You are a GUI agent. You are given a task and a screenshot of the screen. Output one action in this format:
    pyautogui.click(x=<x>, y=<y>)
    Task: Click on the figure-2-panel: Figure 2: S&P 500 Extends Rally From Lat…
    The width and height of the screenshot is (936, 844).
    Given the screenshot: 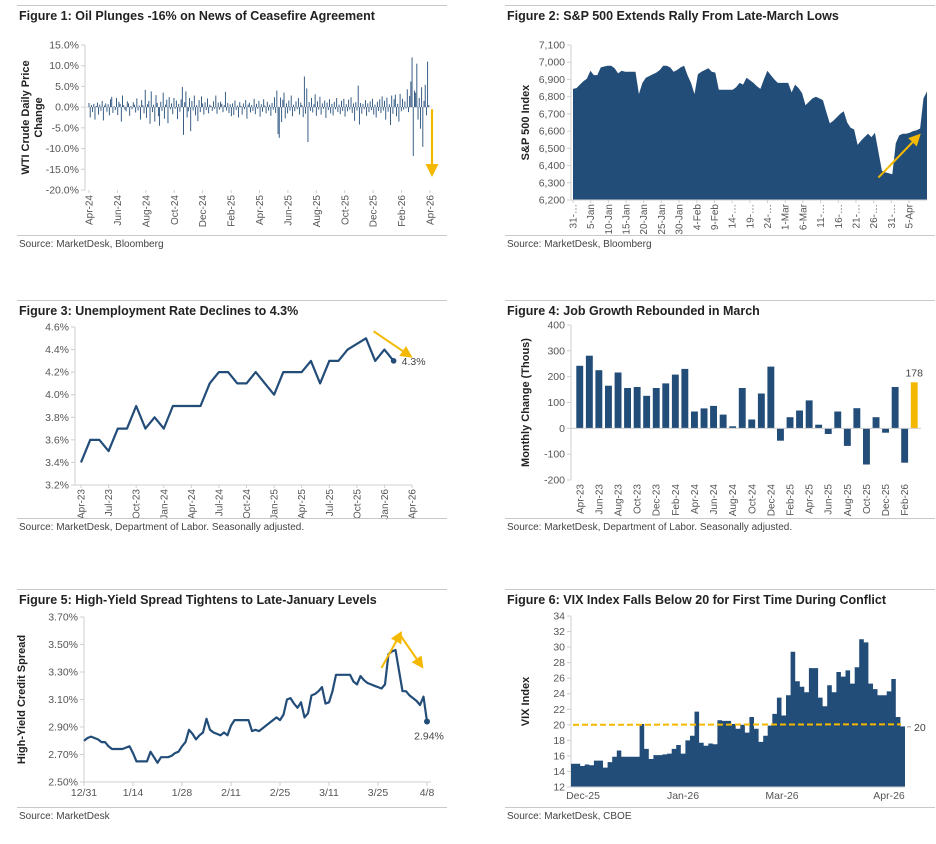 What is the action you would take?
    pyautogui.click(x=720, y=130)
    